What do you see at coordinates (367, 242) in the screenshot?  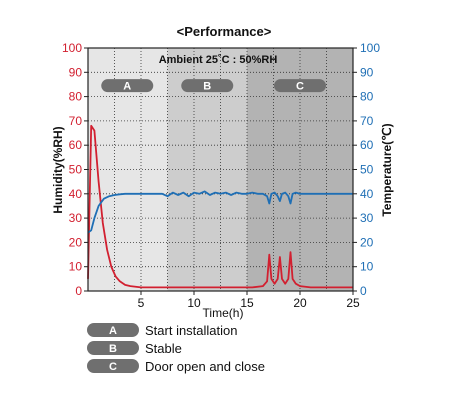 I see `right-tick-label: 20` at bounding box center [367, 242].